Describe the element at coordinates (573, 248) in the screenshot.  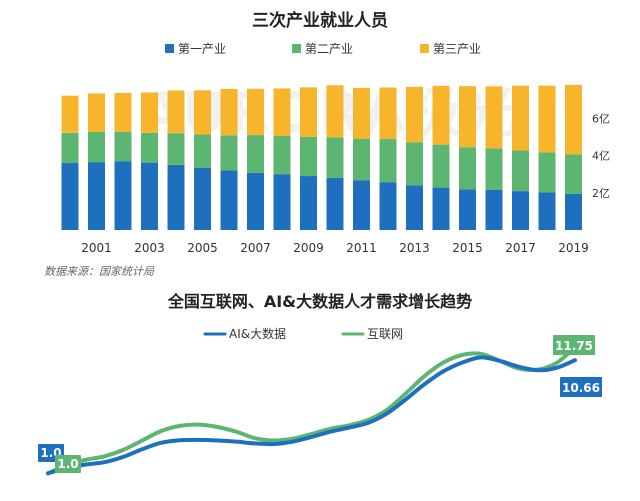
I see `x-tick-label-2019: 2019` at that location.